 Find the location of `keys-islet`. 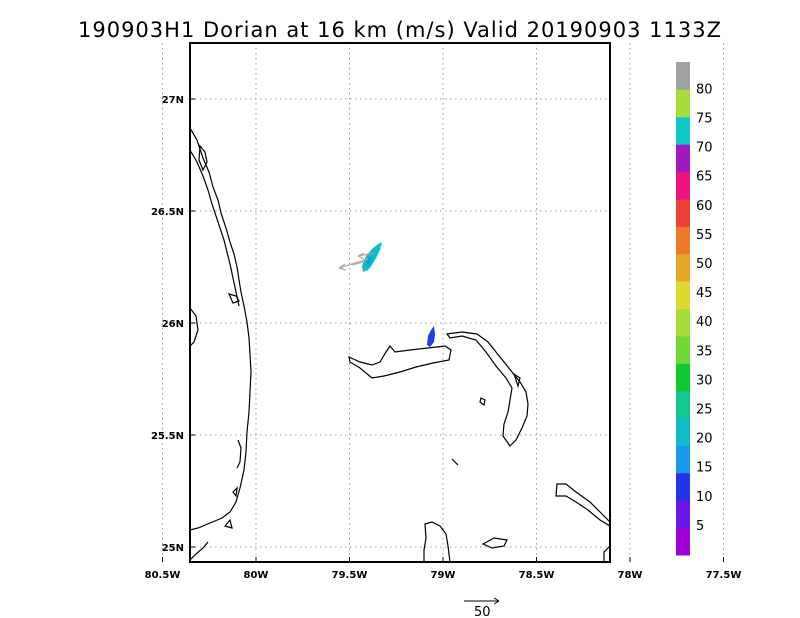

keys-islet is located at coordinates (228, 523).